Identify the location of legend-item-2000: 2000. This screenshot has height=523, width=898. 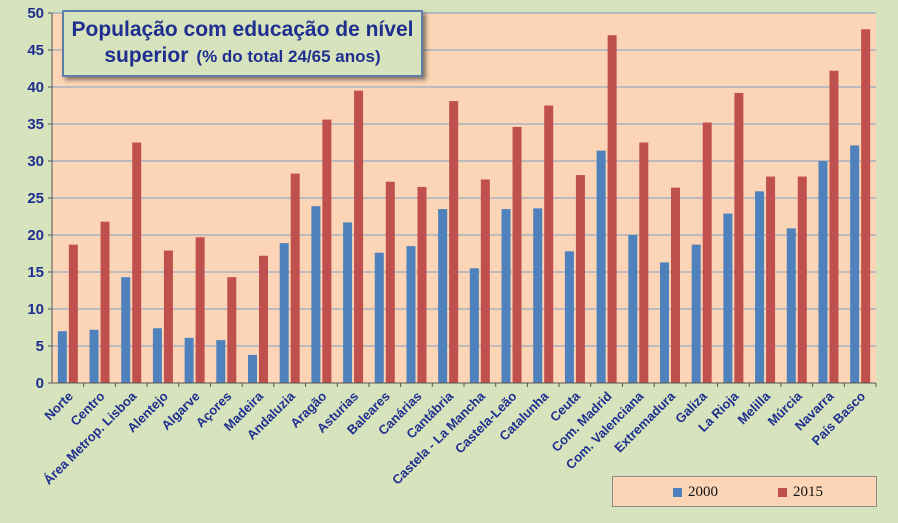
(695, 492).